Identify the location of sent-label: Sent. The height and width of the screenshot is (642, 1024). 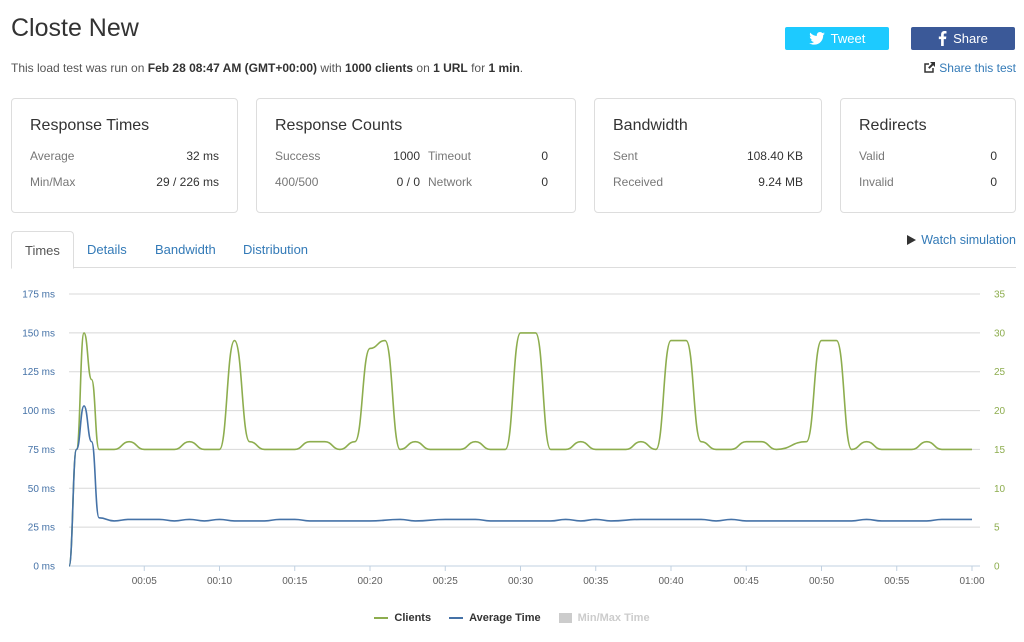
(625, 156).